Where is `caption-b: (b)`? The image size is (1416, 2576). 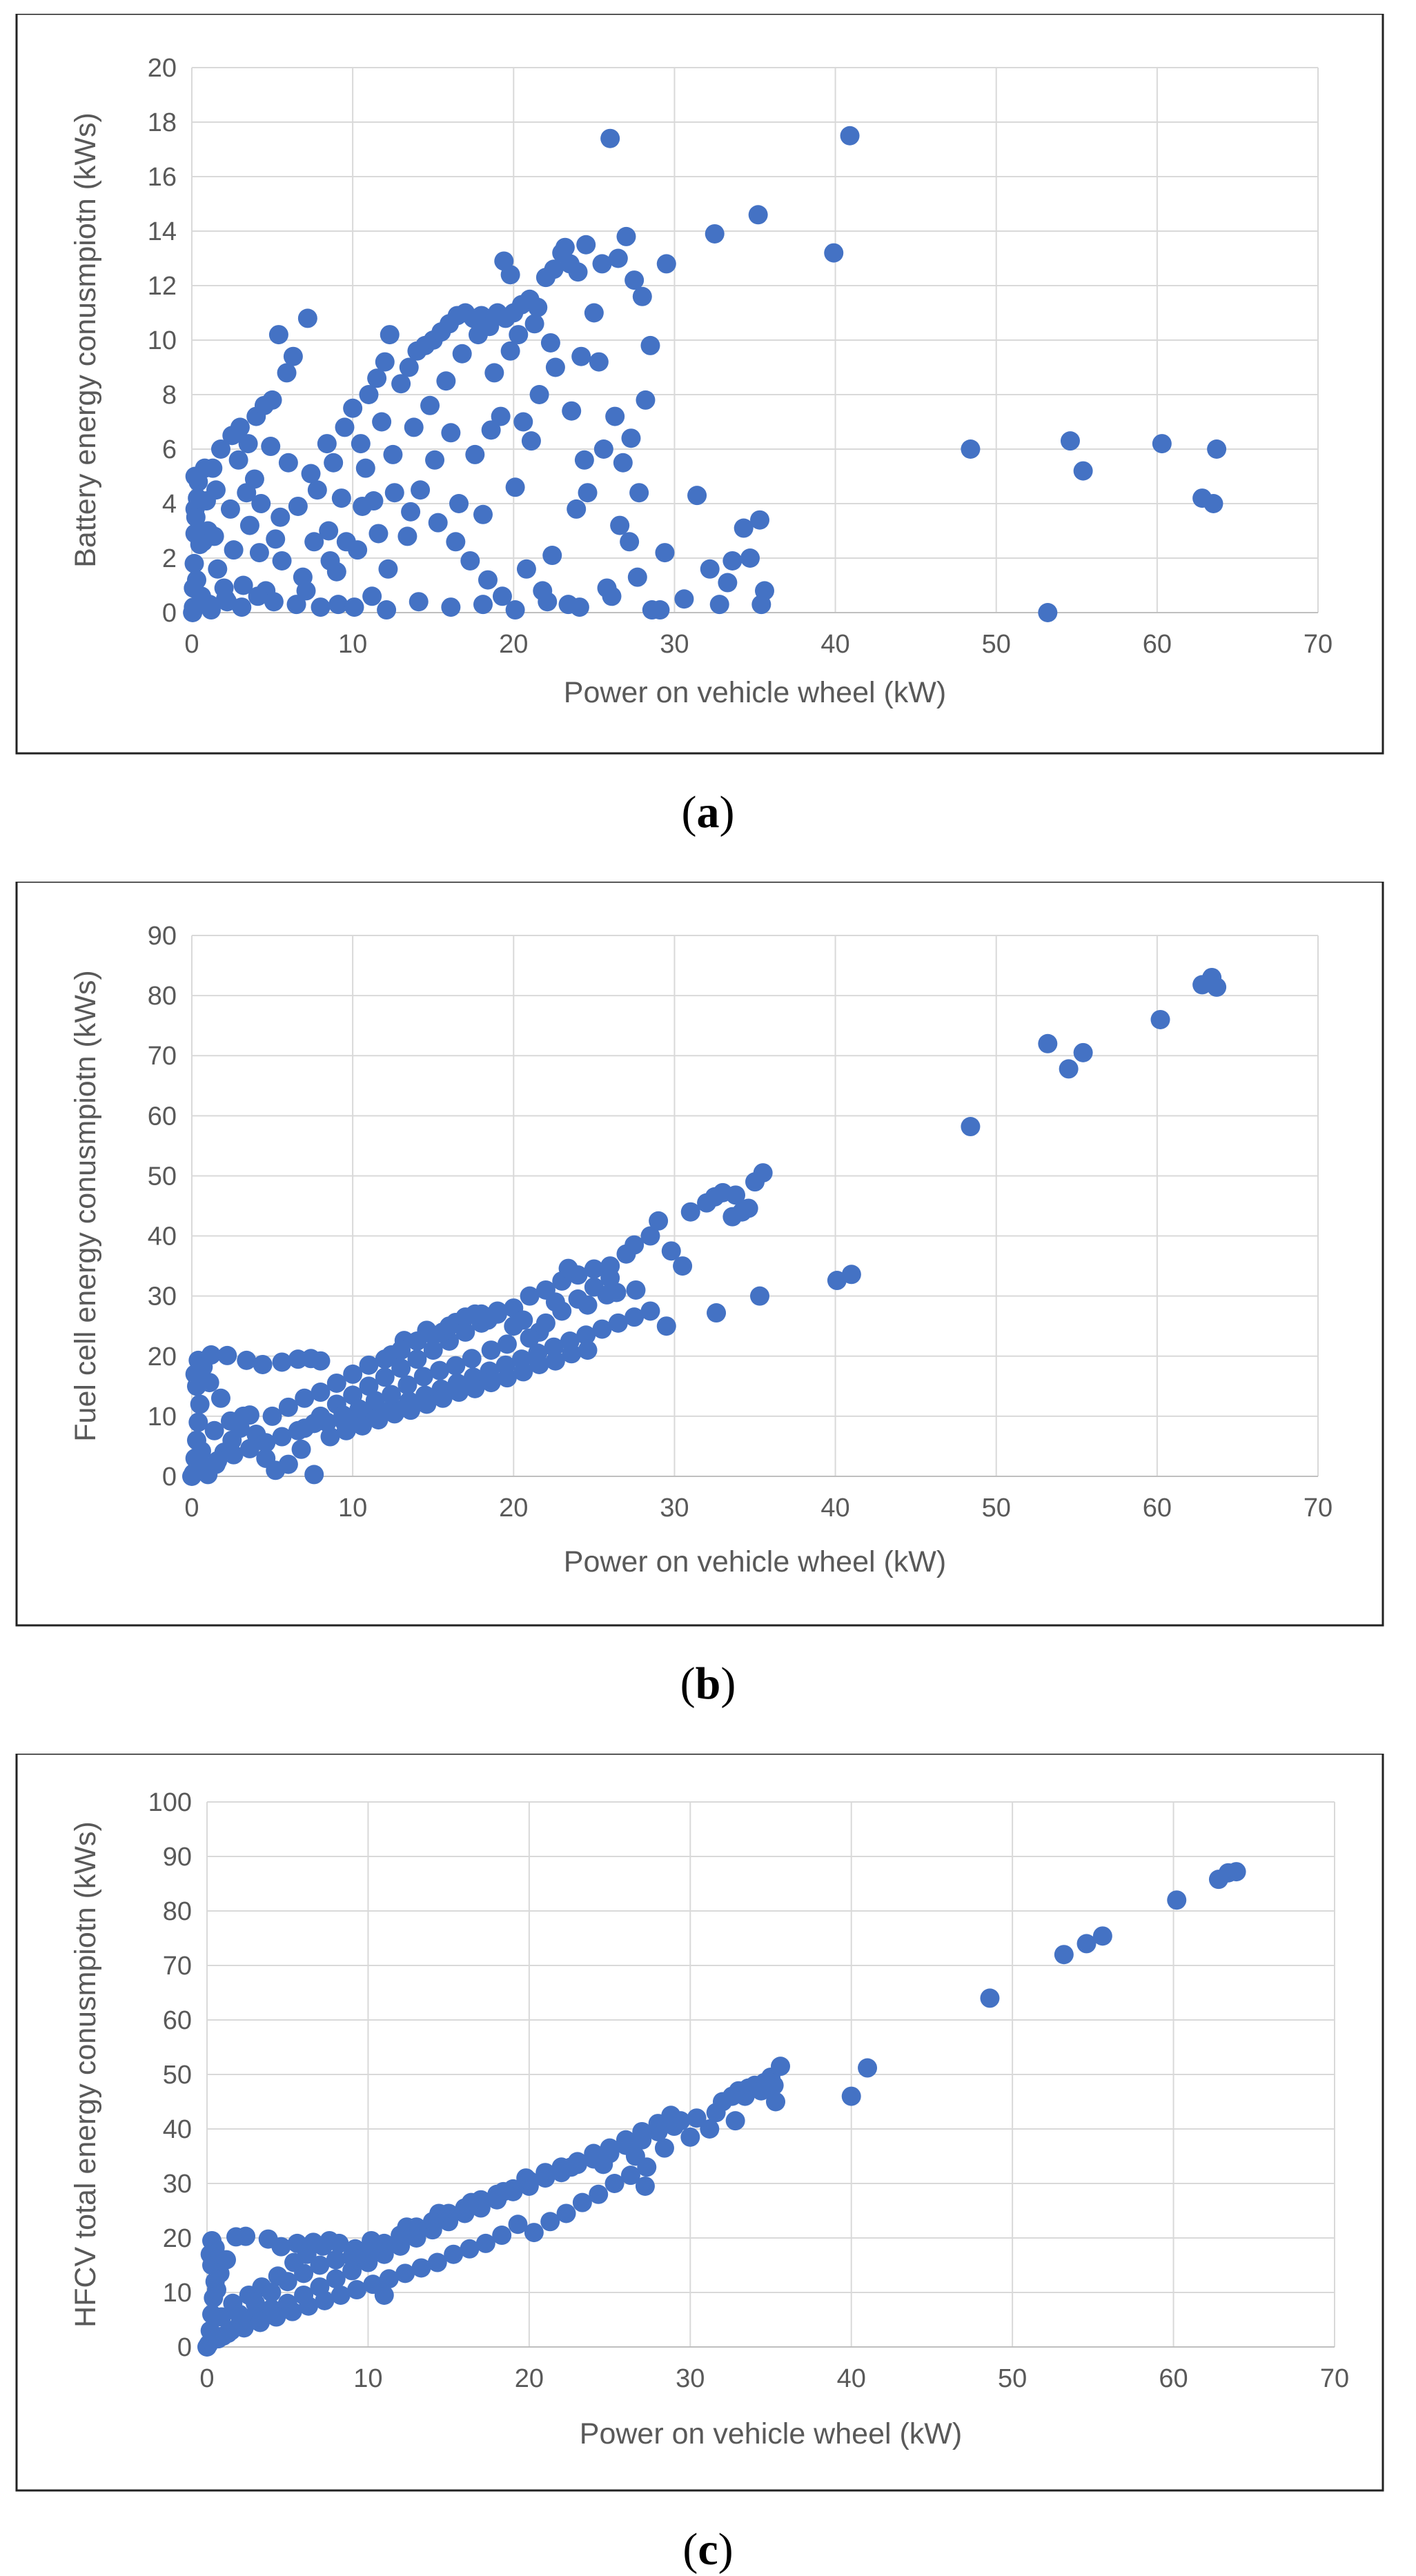
caption-b: (b) is located at coordinates (708, 1683).